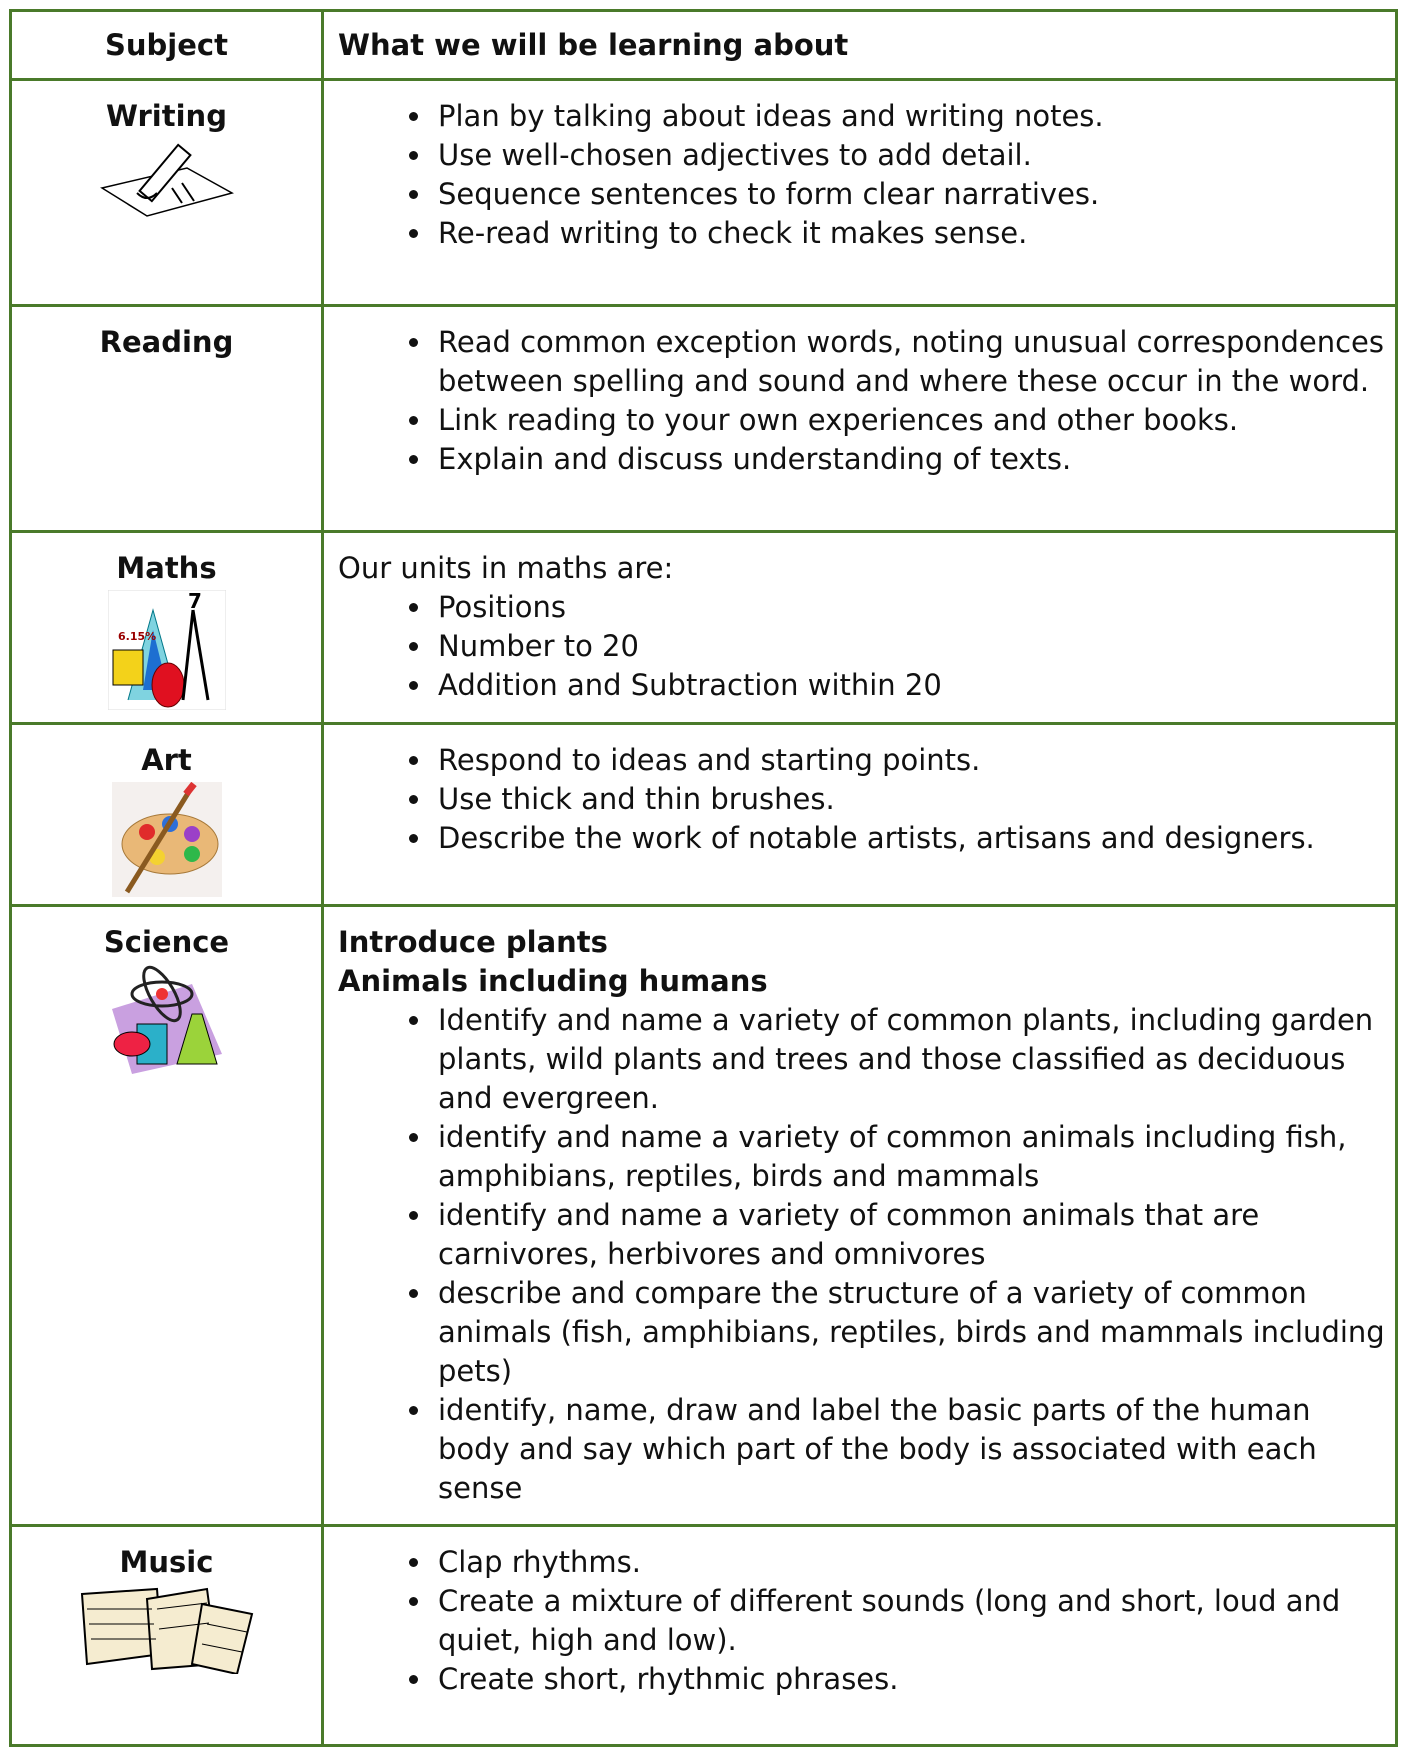 This screenshot has height=1747, width=1408. Describe the element at coordinates (909, 607) in the screenshot. I see `bullet: Positions` at that location.